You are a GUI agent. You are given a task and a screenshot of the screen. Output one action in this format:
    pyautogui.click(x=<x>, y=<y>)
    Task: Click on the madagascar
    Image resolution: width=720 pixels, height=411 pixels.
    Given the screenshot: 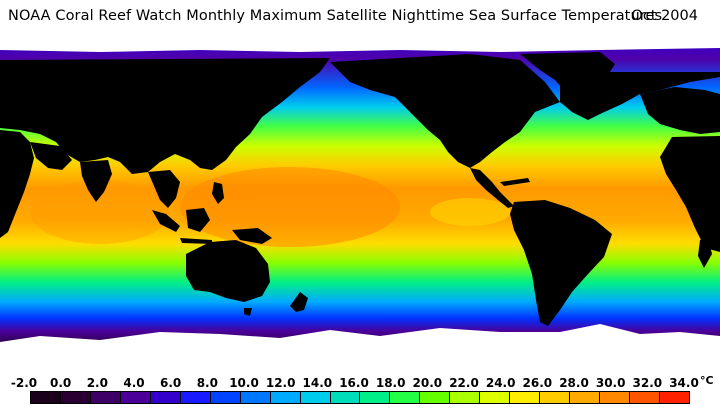 What is the action you would take?
    pyautogui.click(x=705, y=253)
    